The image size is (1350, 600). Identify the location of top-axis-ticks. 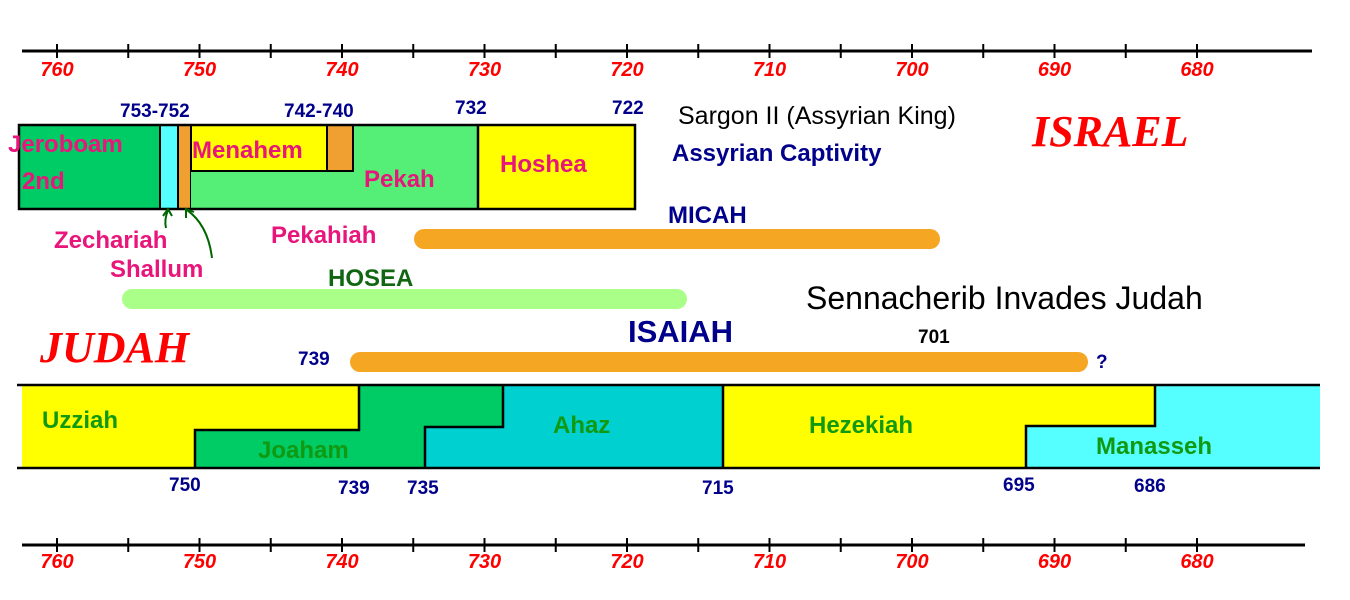
(627, 51).